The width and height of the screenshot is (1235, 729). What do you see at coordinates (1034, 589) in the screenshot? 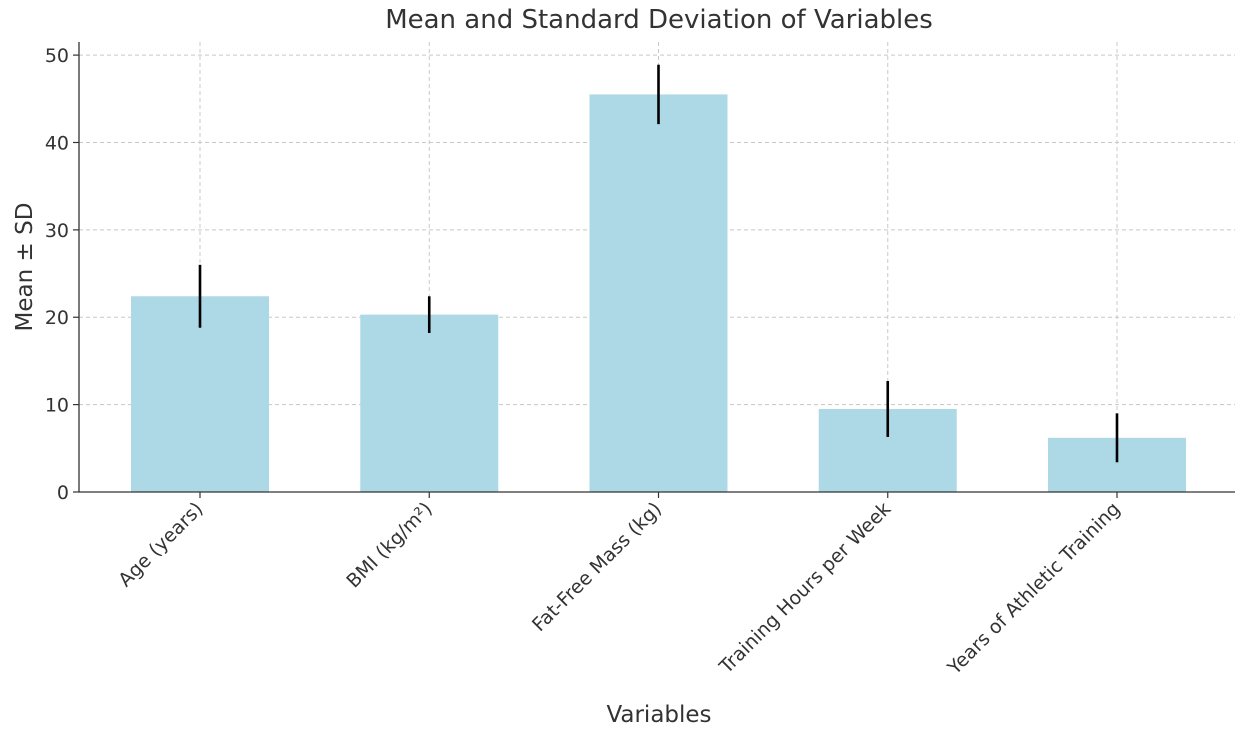
I see `x-tick-label: Years of Athletic Training` at bounding box center [1034, 589].